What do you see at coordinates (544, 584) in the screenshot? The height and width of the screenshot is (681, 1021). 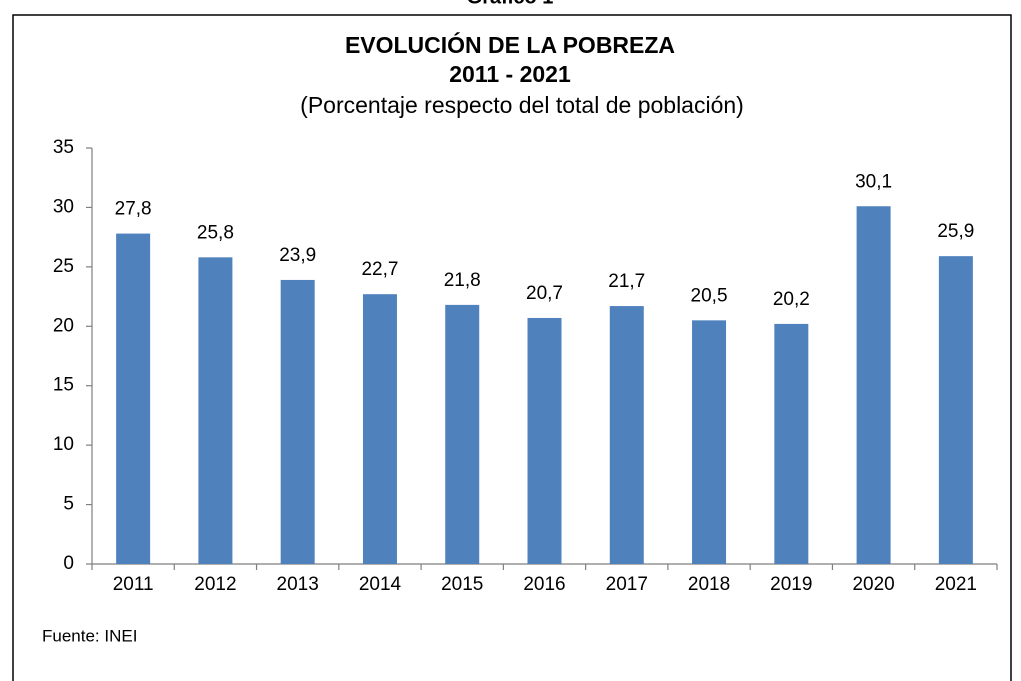 I see `x-tick-label: 2016` at bounding box center [544, 584].